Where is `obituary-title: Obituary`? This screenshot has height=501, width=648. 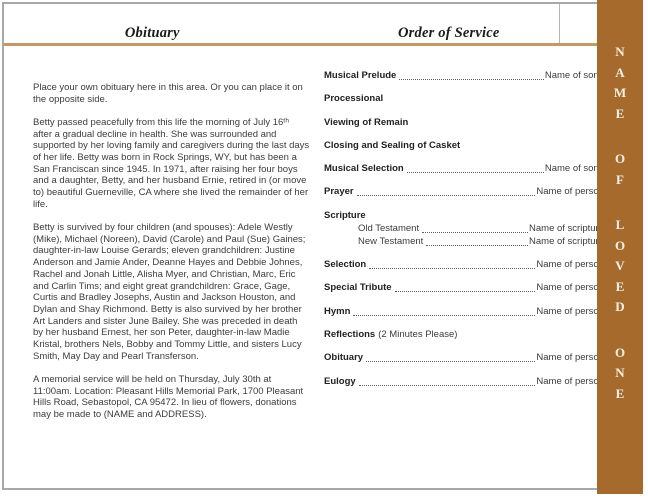 obituary-title: Obituary is located at coordinates (152, 33).